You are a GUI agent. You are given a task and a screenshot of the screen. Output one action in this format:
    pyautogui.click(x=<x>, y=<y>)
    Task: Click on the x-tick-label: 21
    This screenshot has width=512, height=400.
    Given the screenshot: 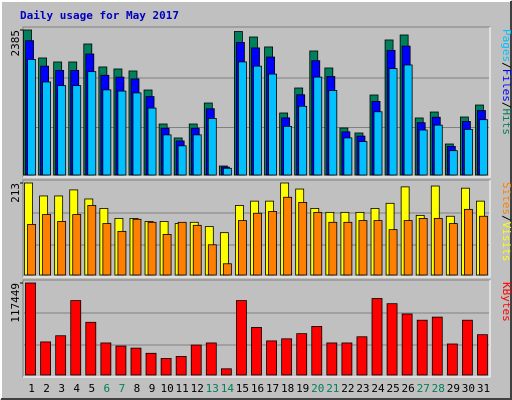 What is the action you would take?
    pyautogui.click(x=332, y=388)
    